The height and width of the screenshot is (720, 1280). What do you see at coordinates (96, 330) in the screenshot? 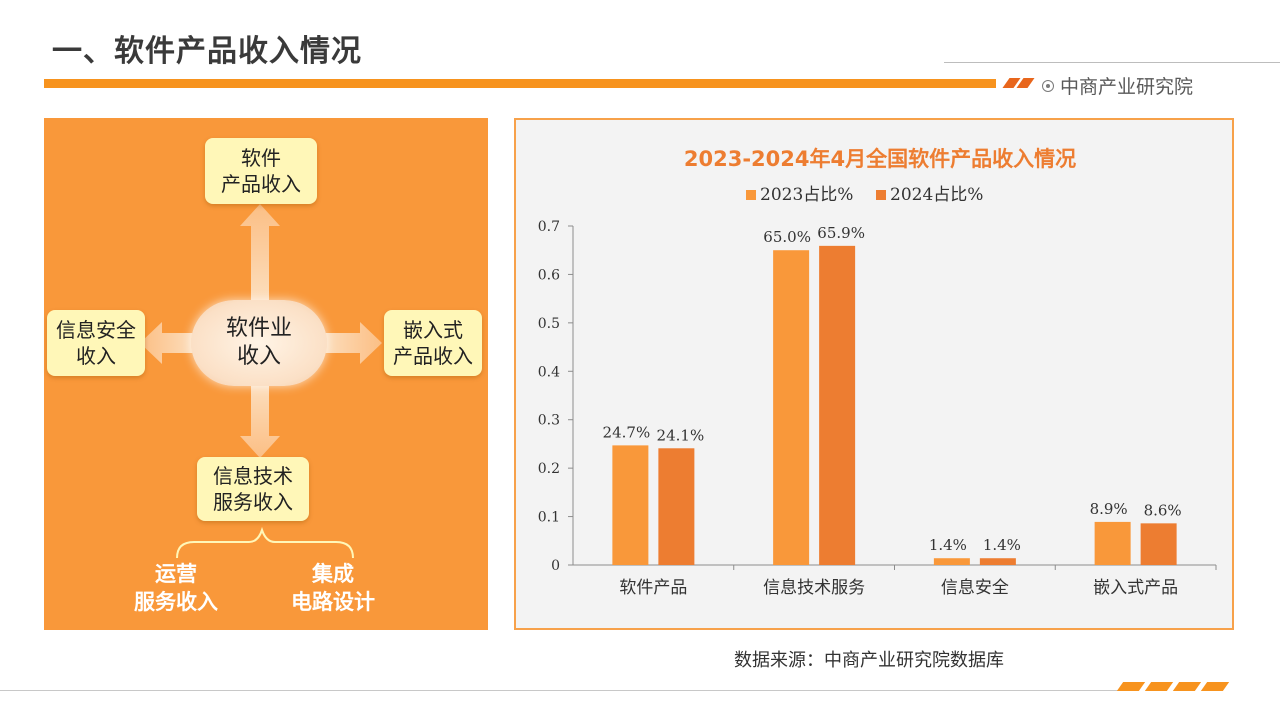
I see `node-label: 信息安全` at bounding box center [96, 330].